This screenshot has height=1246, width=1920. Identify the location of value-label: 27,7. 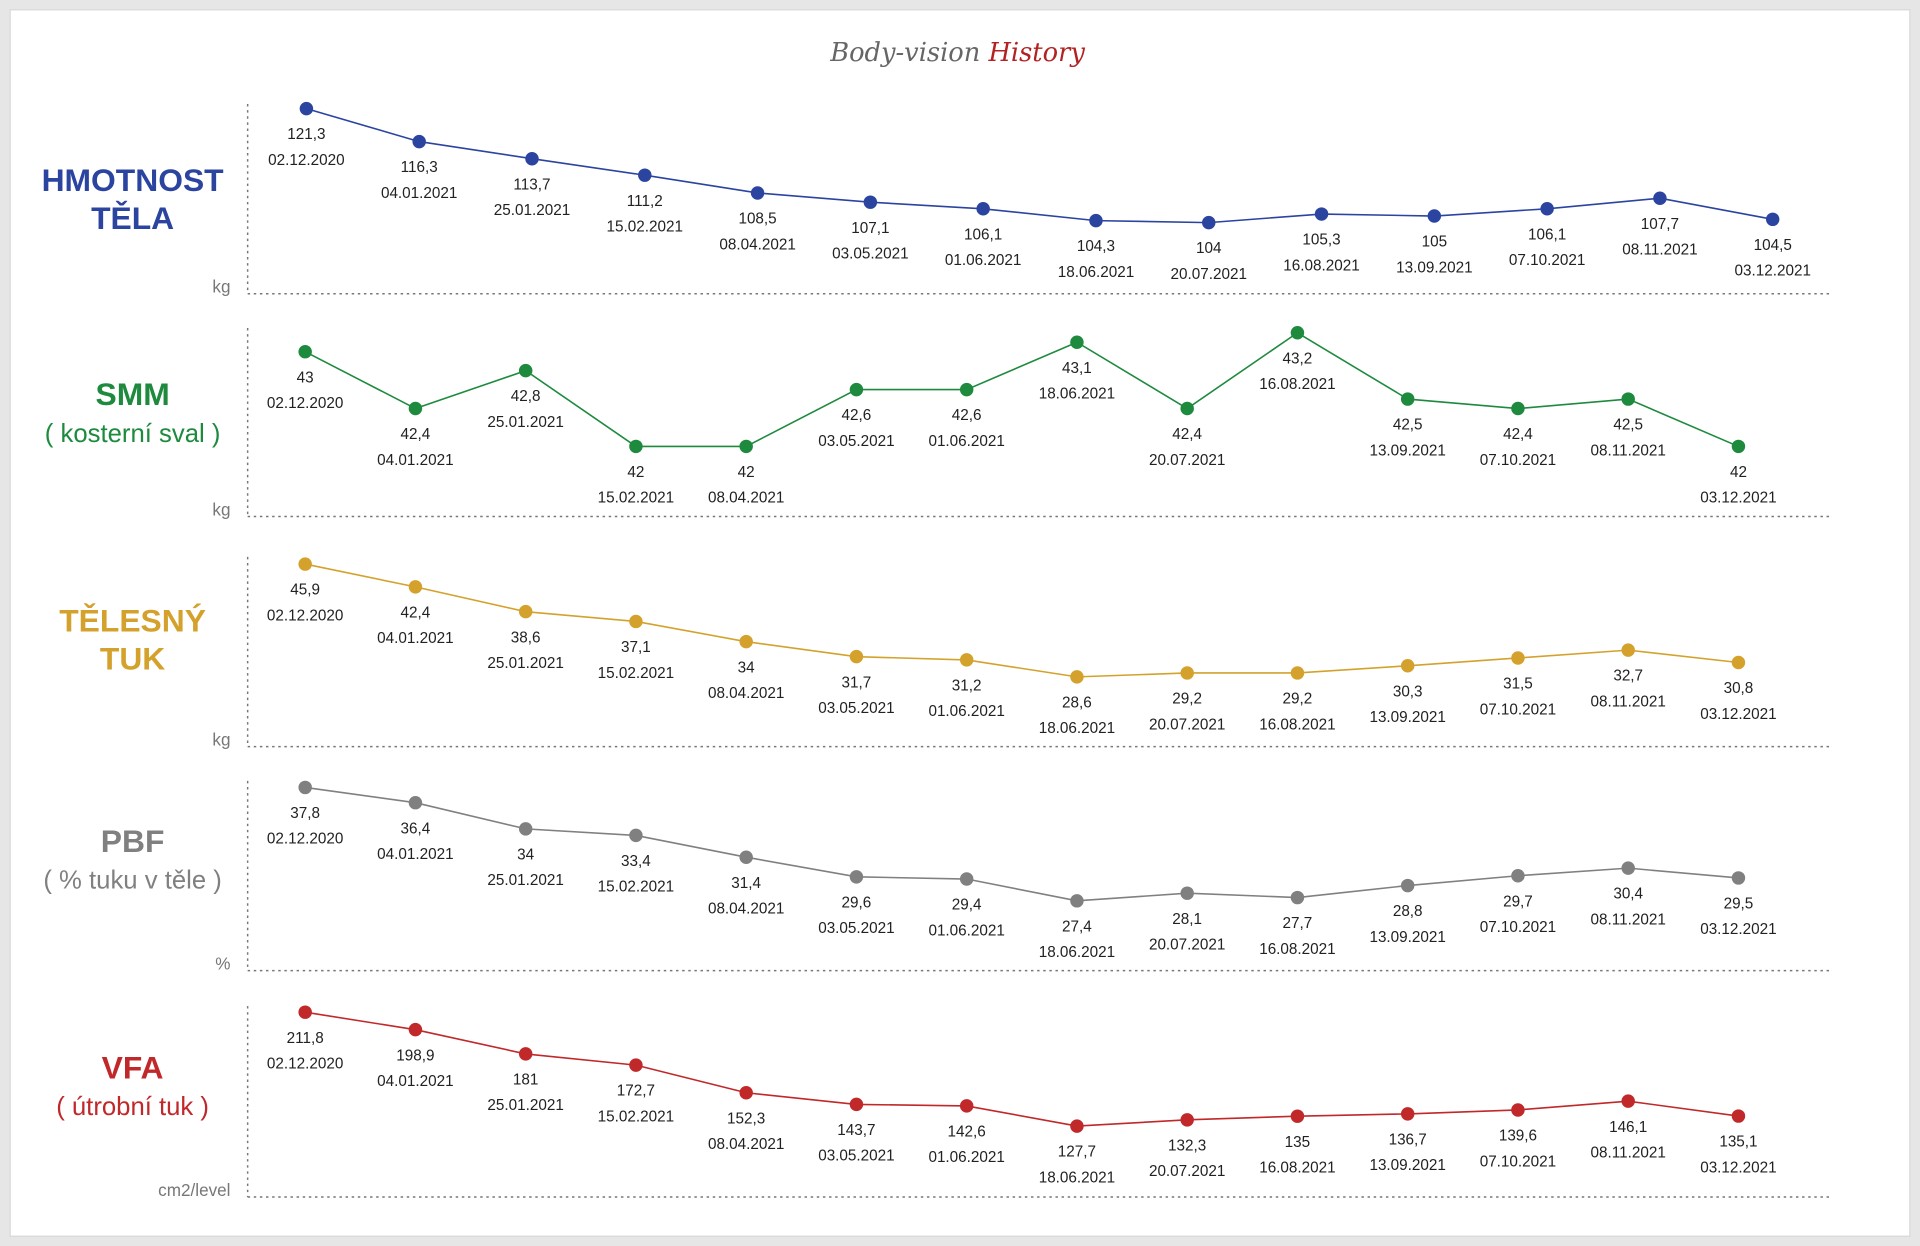
(1298, 923).